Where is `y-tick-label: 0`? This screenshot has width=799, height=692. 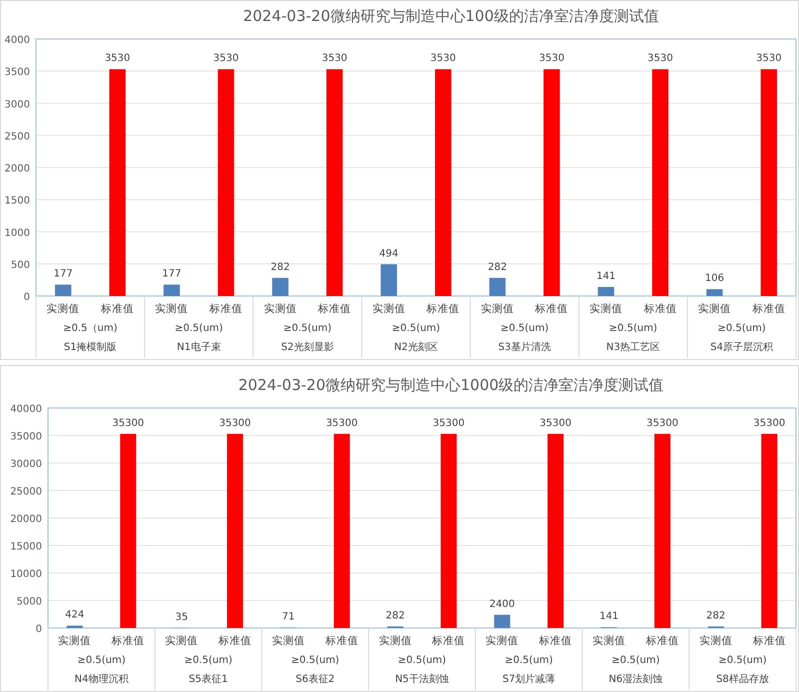 y-tick-label: 0 is located at coordinates (39, 629).